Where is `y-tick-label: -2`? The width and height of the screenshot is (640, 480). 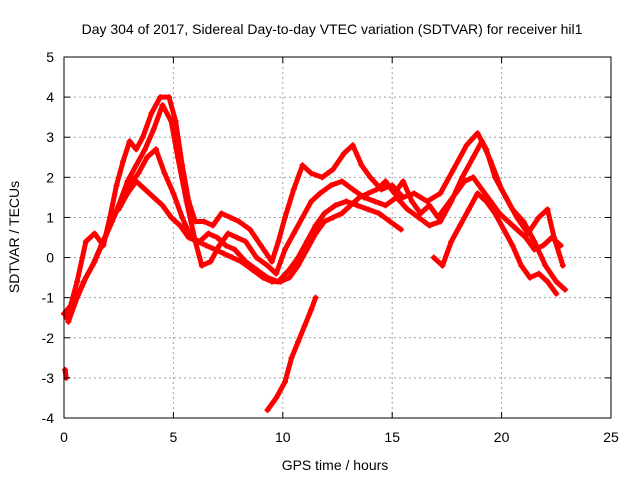
y-tick-label: -2 is located at coordinates (48, 338).